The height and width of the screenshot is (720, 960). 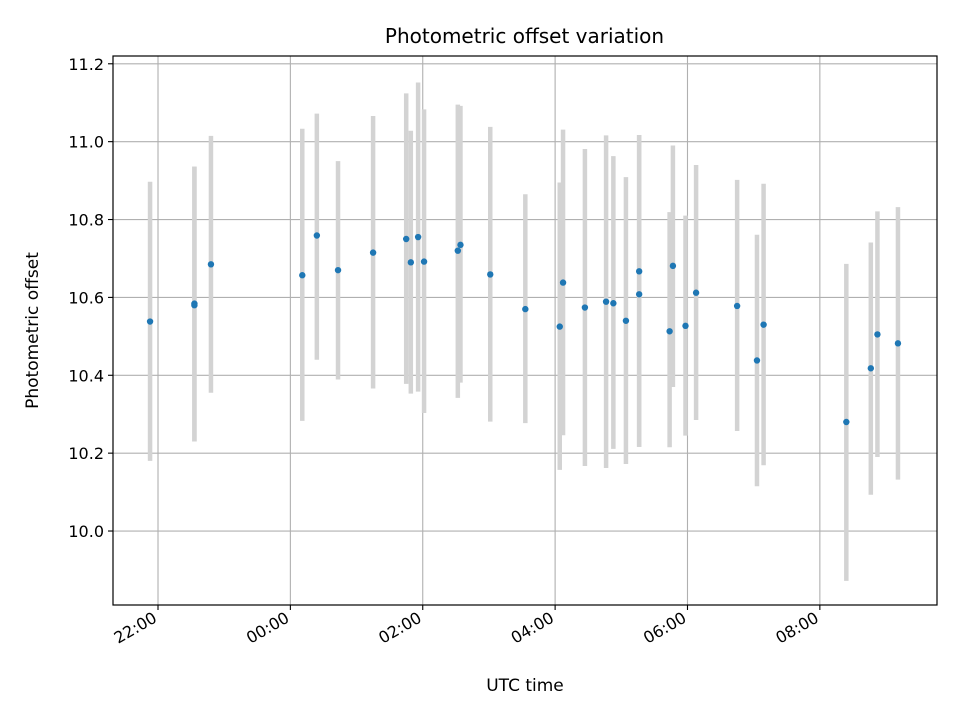 I want to click on y-tick-label: 11.2, so click(x=86, y=64).